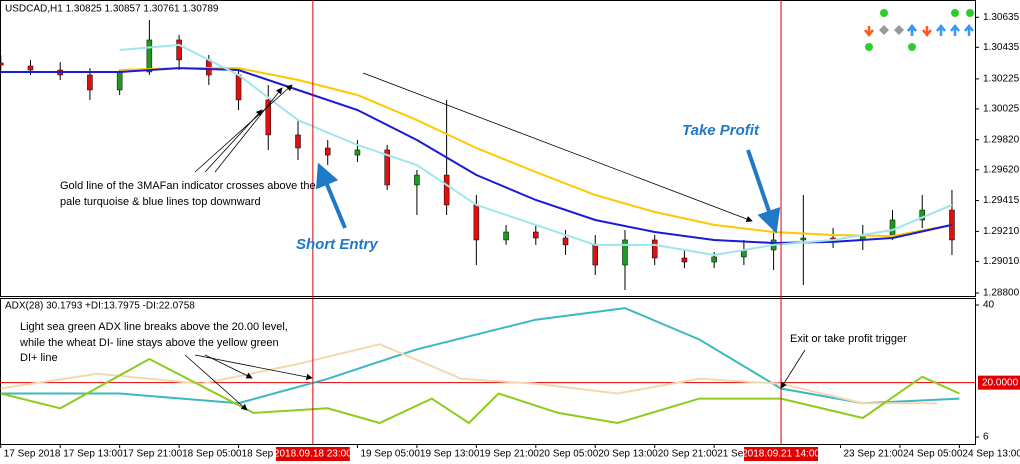 This screenshot has width=1020, height=464. I want to click on marker-label: 2018.09.18 23:00, so click(313, 454).